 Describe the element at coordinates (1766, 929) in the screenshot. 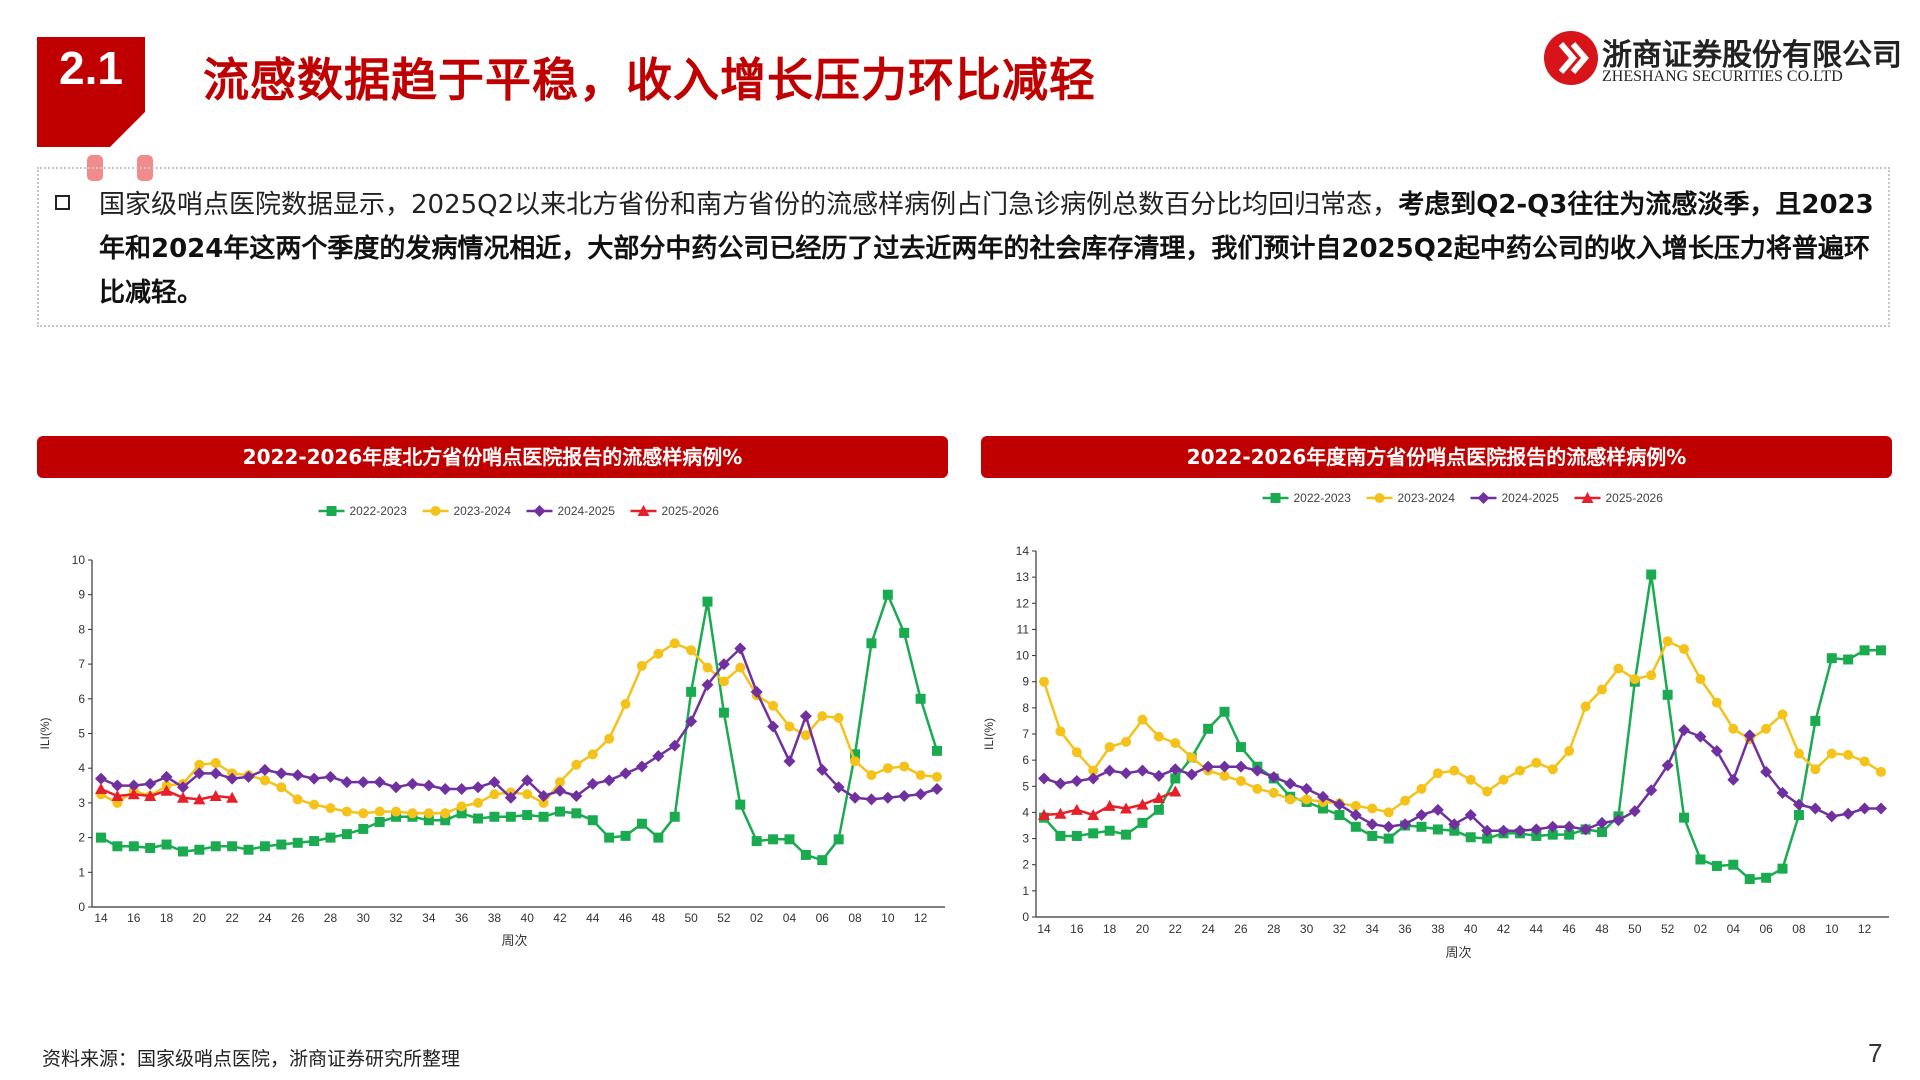

I see `x-tick-label: 06` at that location.